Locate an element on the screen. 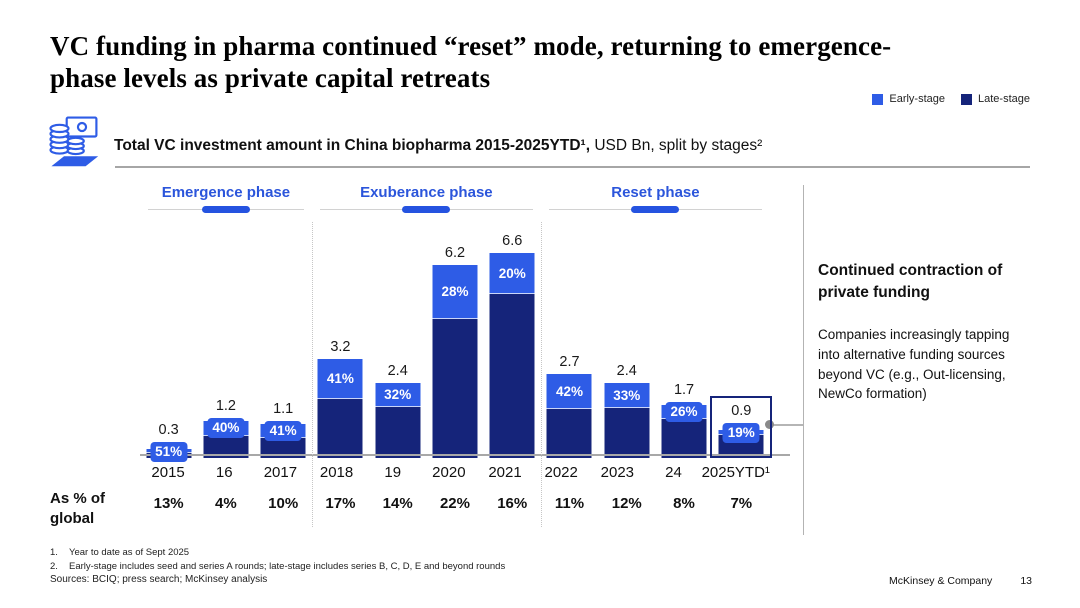 This screenshot has height=608, width=1080. chart-column-2020: 6.2 28% is located at coordinates (454, 340).